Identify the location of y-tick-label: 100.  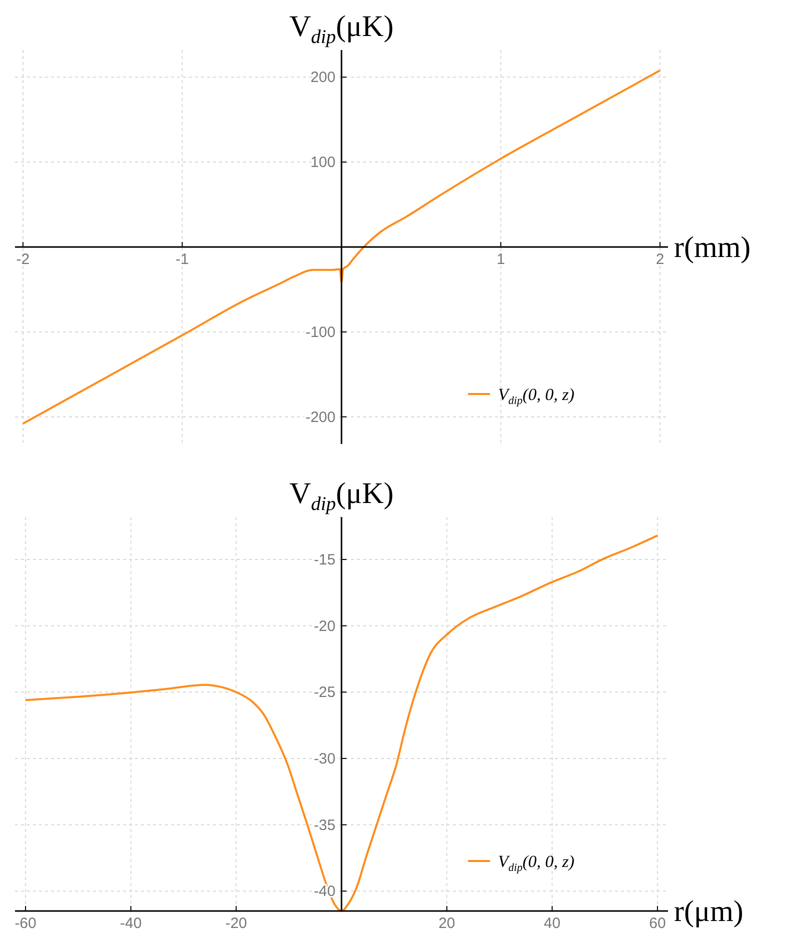
(323, 163).